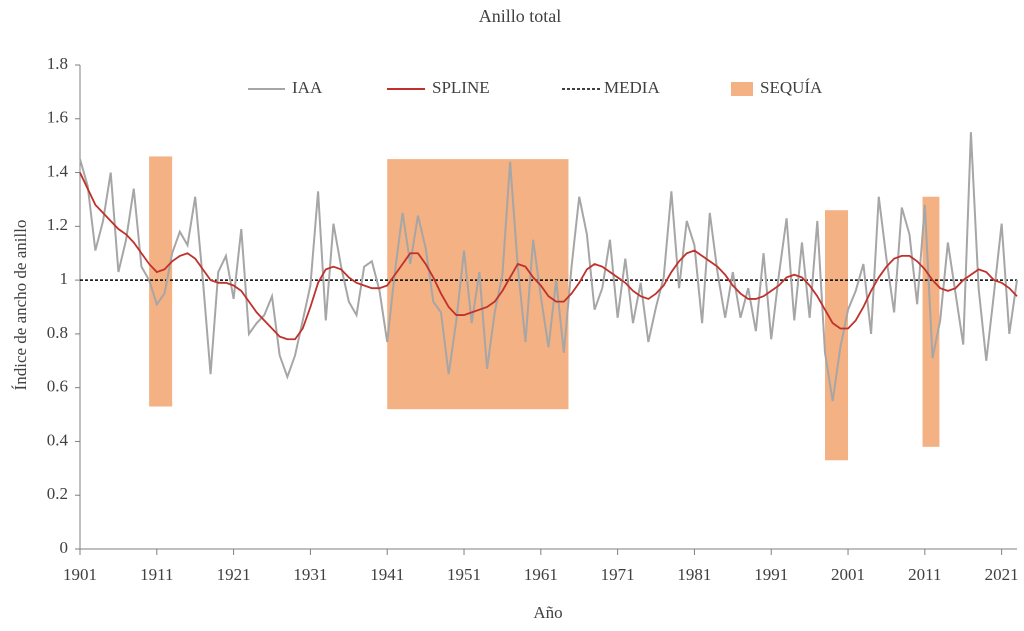 The height and width of the screenshot is (631, 1024). Describe the element at coordinates (57, 332) in the screenshot. I see `y-tick-label: 0.8` at that location.